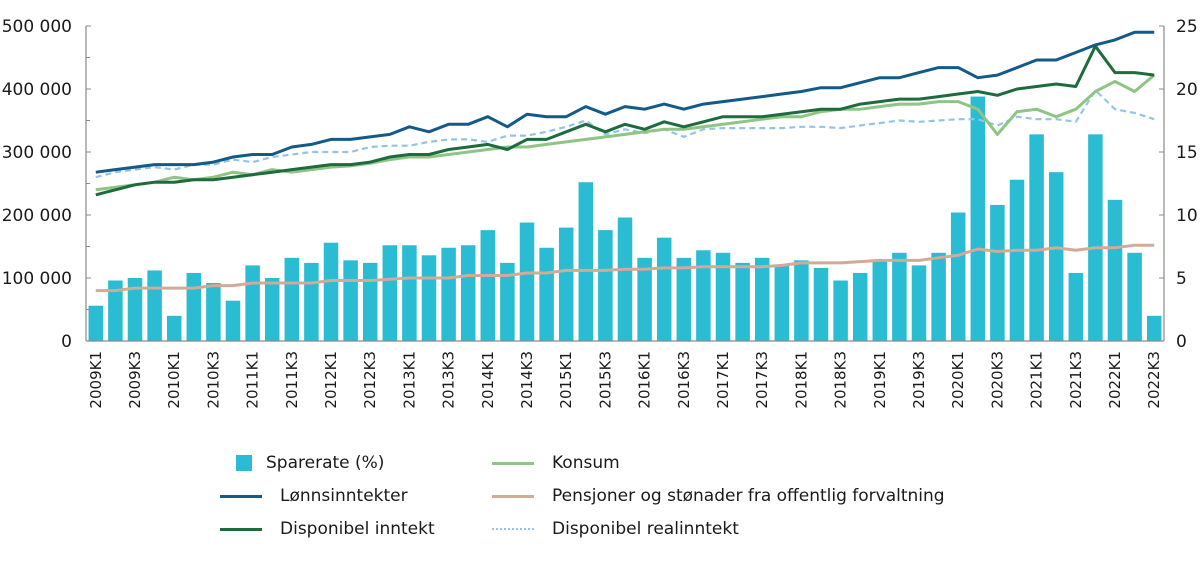 The height and width of the screenshot is (568, 1200). What do you see at coordinates (605, 285) in the screenshot?
I see `bar-2015K3` at bounding box center [605, 285].